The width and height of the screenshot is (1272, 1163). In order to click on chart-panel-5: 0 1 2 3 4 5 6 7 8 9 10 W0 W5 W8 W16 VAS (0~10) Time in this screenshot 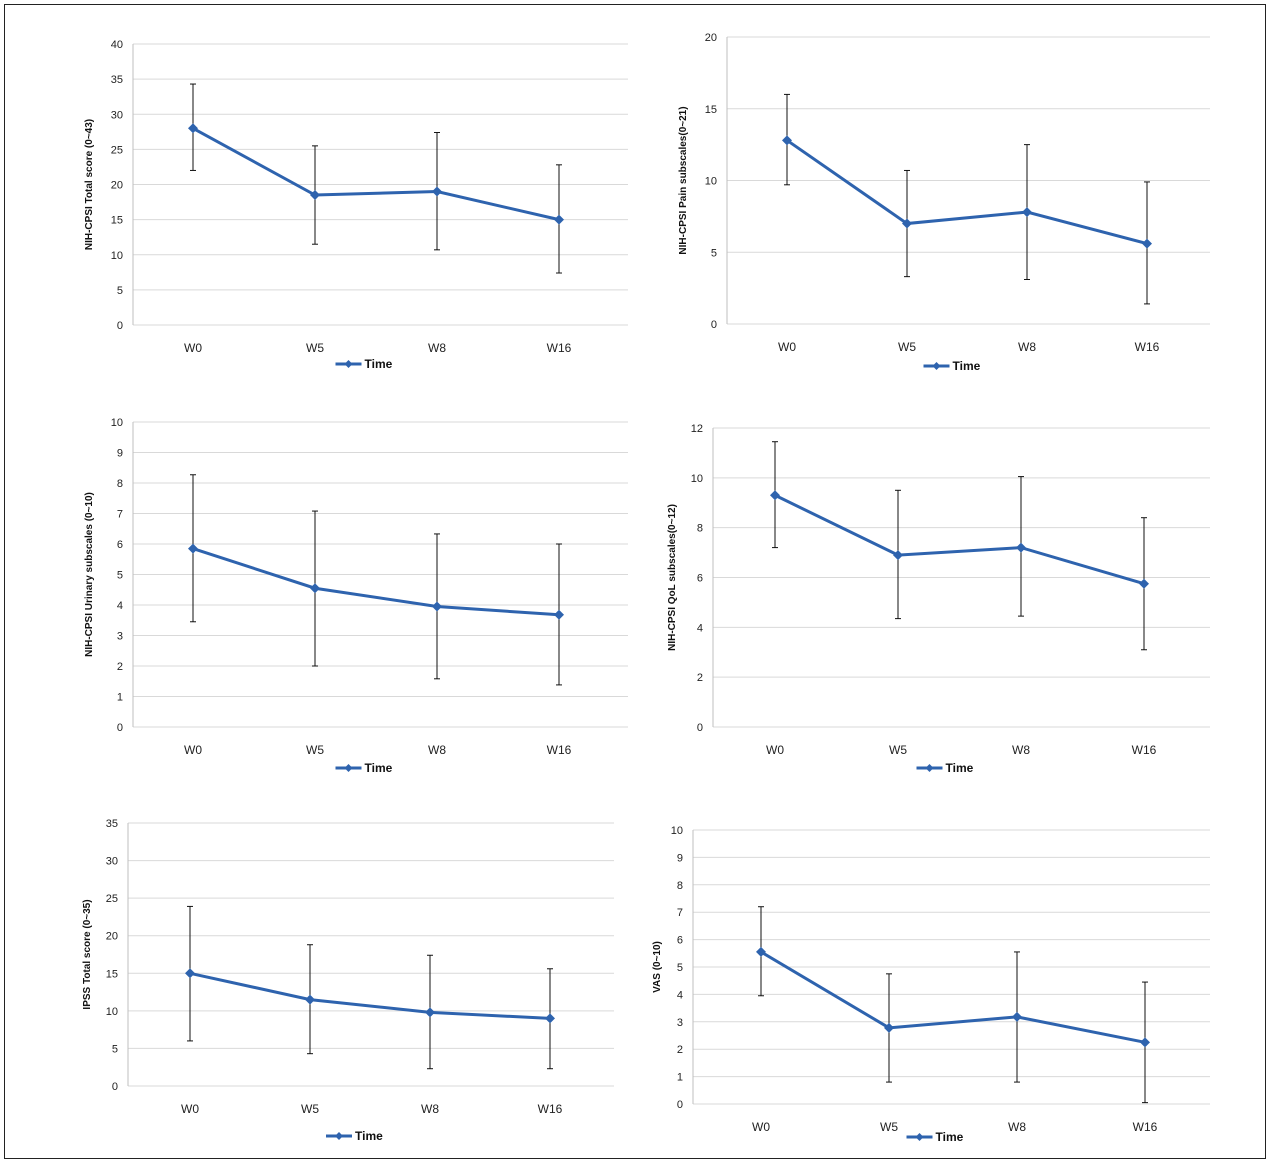, I will do `click(931, 984)`.